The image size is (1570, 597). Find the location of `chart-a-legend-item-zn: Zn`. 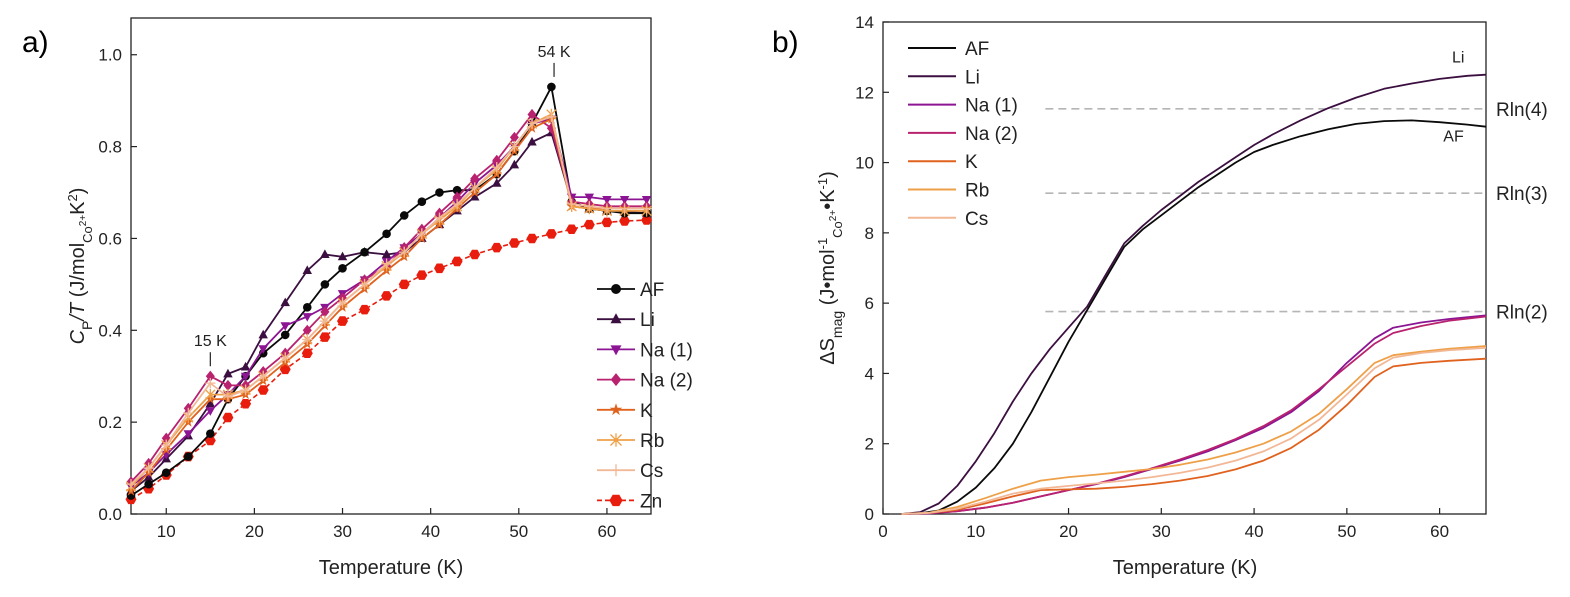

chart-a-legend-item-zn: Zn is located at coordinates (629, 501).